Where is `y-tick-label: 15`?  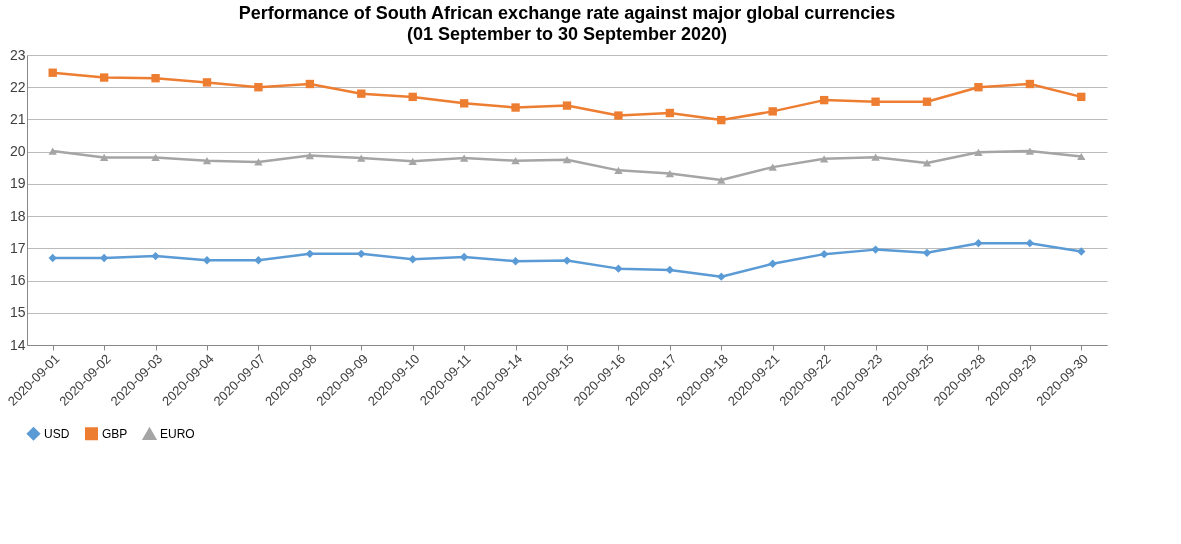 y-tick-label: 15 is located at coordinates (17, 312).